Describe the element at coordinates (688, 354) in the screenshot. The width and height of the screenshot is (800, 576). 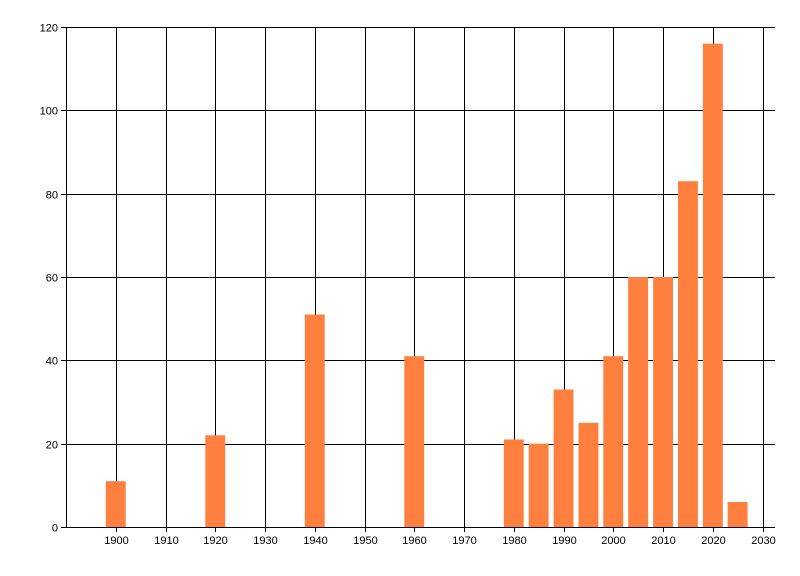
I see `bar-2015` at that location.